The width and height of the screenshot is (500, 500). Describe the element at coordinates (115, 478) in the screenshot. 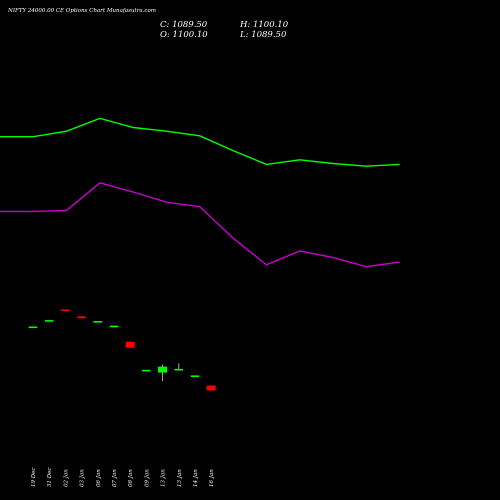

I see `x-tick-label: 07 Jan` at that location.